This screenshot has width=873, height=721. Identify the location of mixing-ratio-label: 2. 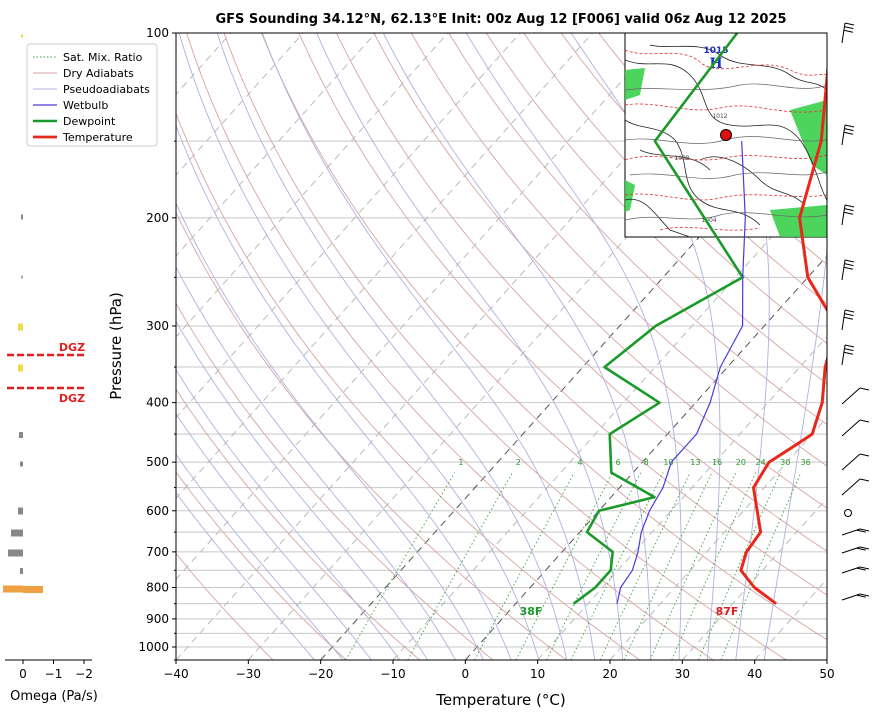
(518, 462).